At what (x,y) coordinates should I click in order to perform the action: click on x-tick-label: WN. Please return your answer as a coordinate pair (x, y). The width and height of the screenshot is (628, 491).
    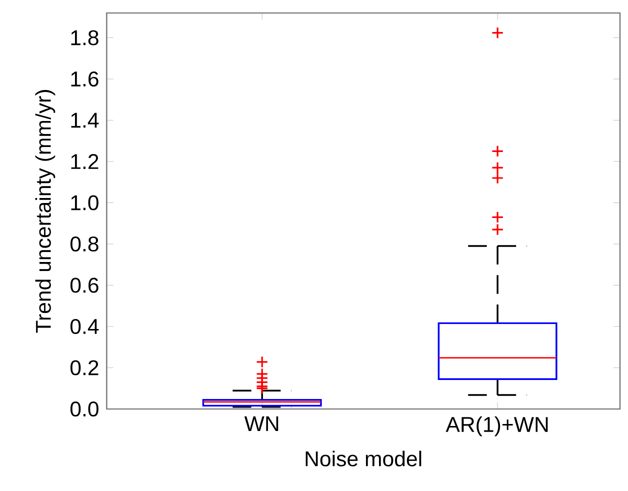
    Looking at the image, I should click on (261, 424).